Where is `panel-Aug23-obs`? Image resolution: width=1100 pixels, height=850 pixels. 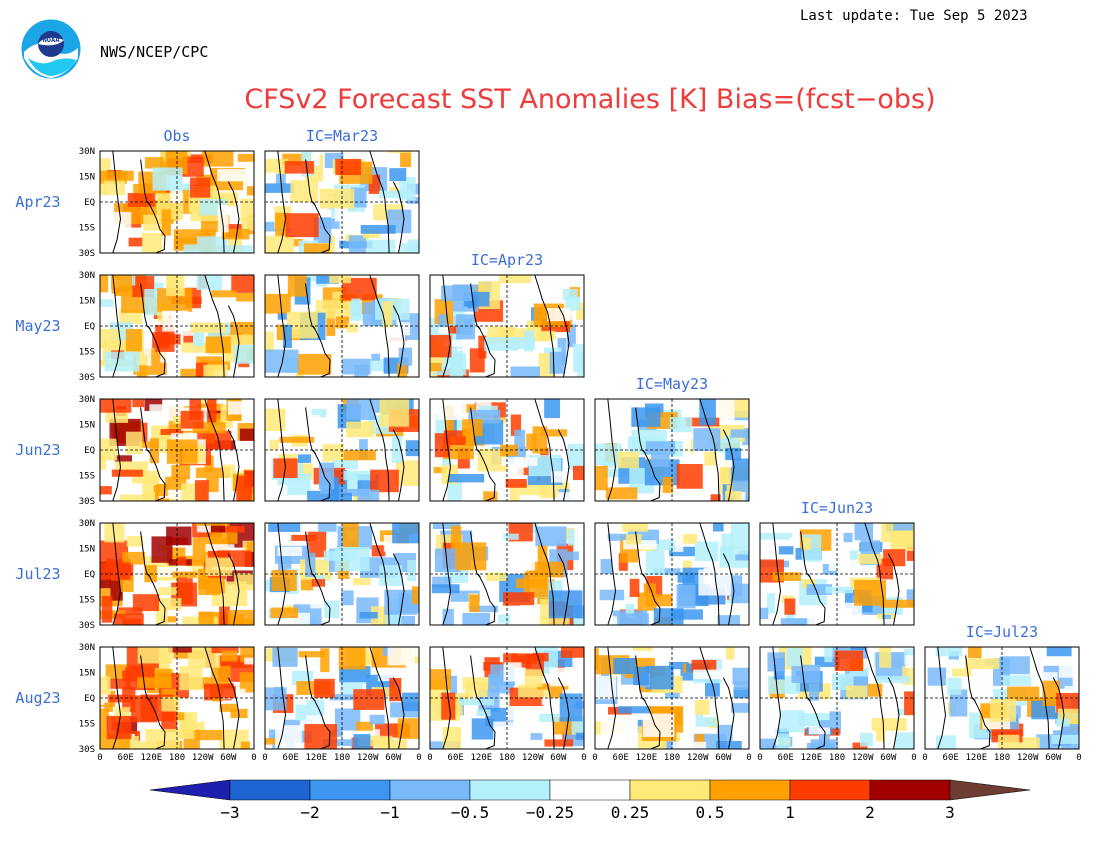
panel-Aug23-obs is located at coordinates (177, 698).